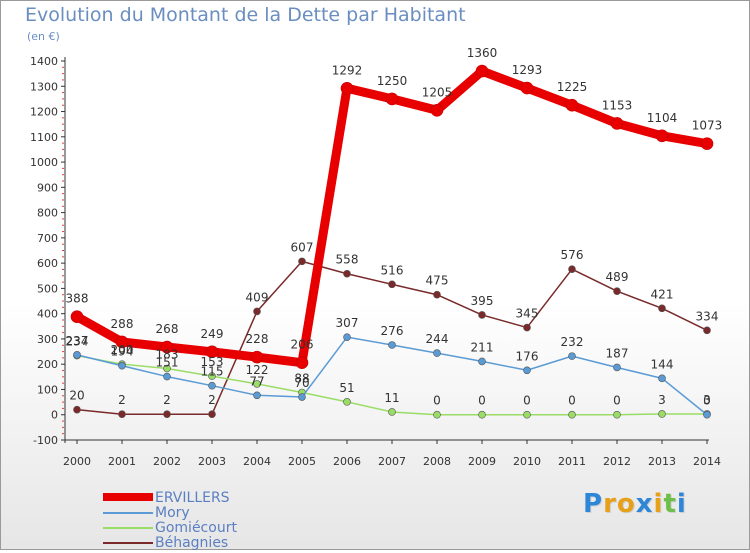 The width and height of the screenshot is (750, 553). Describe the element at coordinates (45, 440) in the screenshot. I see `y-tick-label: -100` at that location.